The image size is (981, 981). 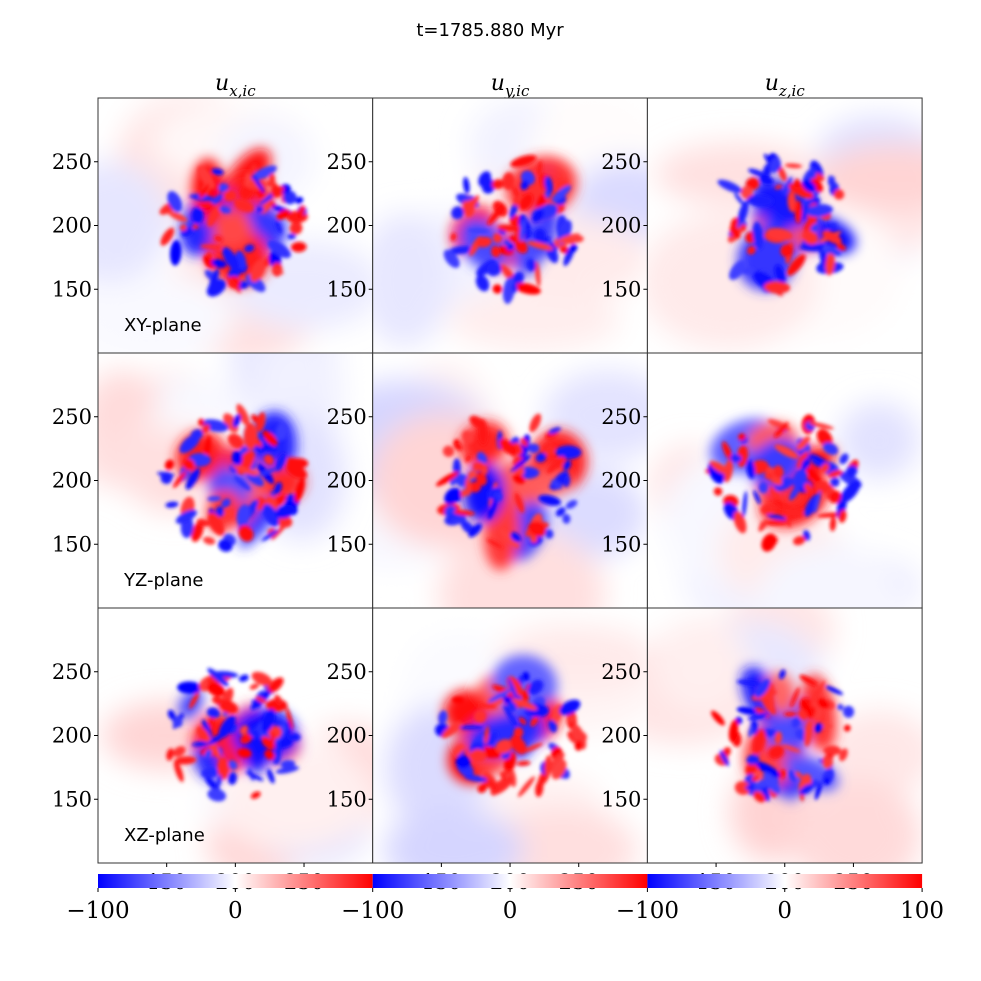 I want to click on plane-label-0: XY-plane, so click(x=163, y=325).